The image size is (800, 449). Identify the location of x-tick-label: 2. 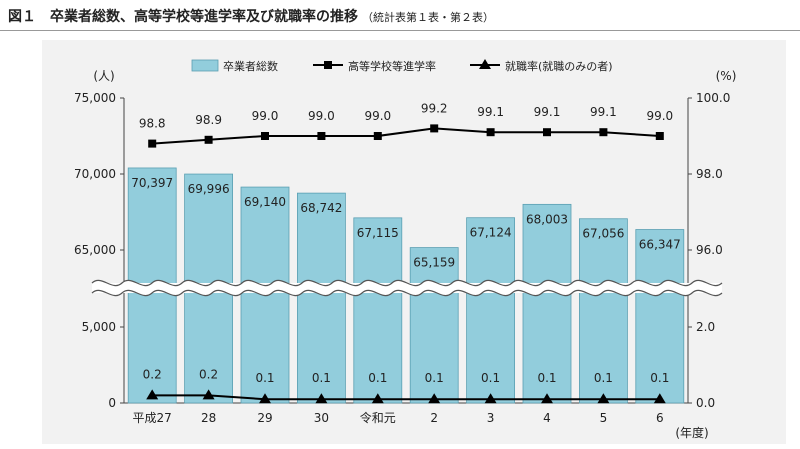
(434, 418).